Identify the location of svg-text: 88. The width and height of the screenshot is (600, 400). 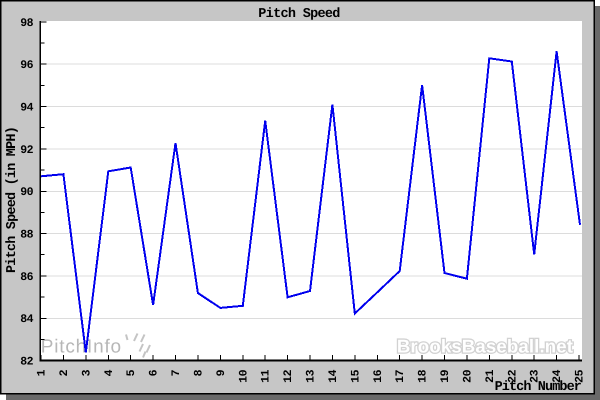
(26, 235).